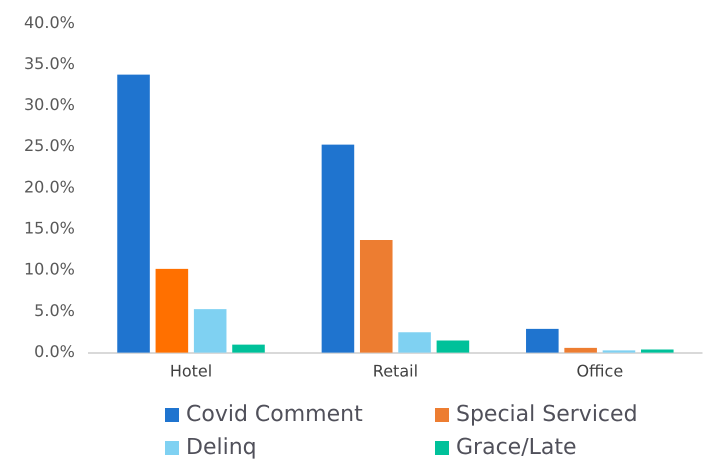 The image size is (706, 473). What do you see at coordinates (600, 371) in the screenshot?
I see `x-tick-label: Office` at bounding box center [600, 371].